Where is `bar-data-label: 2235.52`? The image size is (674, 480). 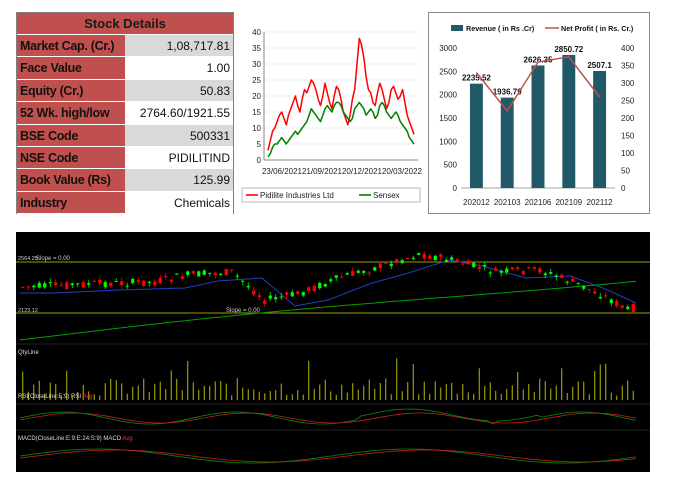
bar-data-label: 2235.52 is located at coordinates (476, 78).